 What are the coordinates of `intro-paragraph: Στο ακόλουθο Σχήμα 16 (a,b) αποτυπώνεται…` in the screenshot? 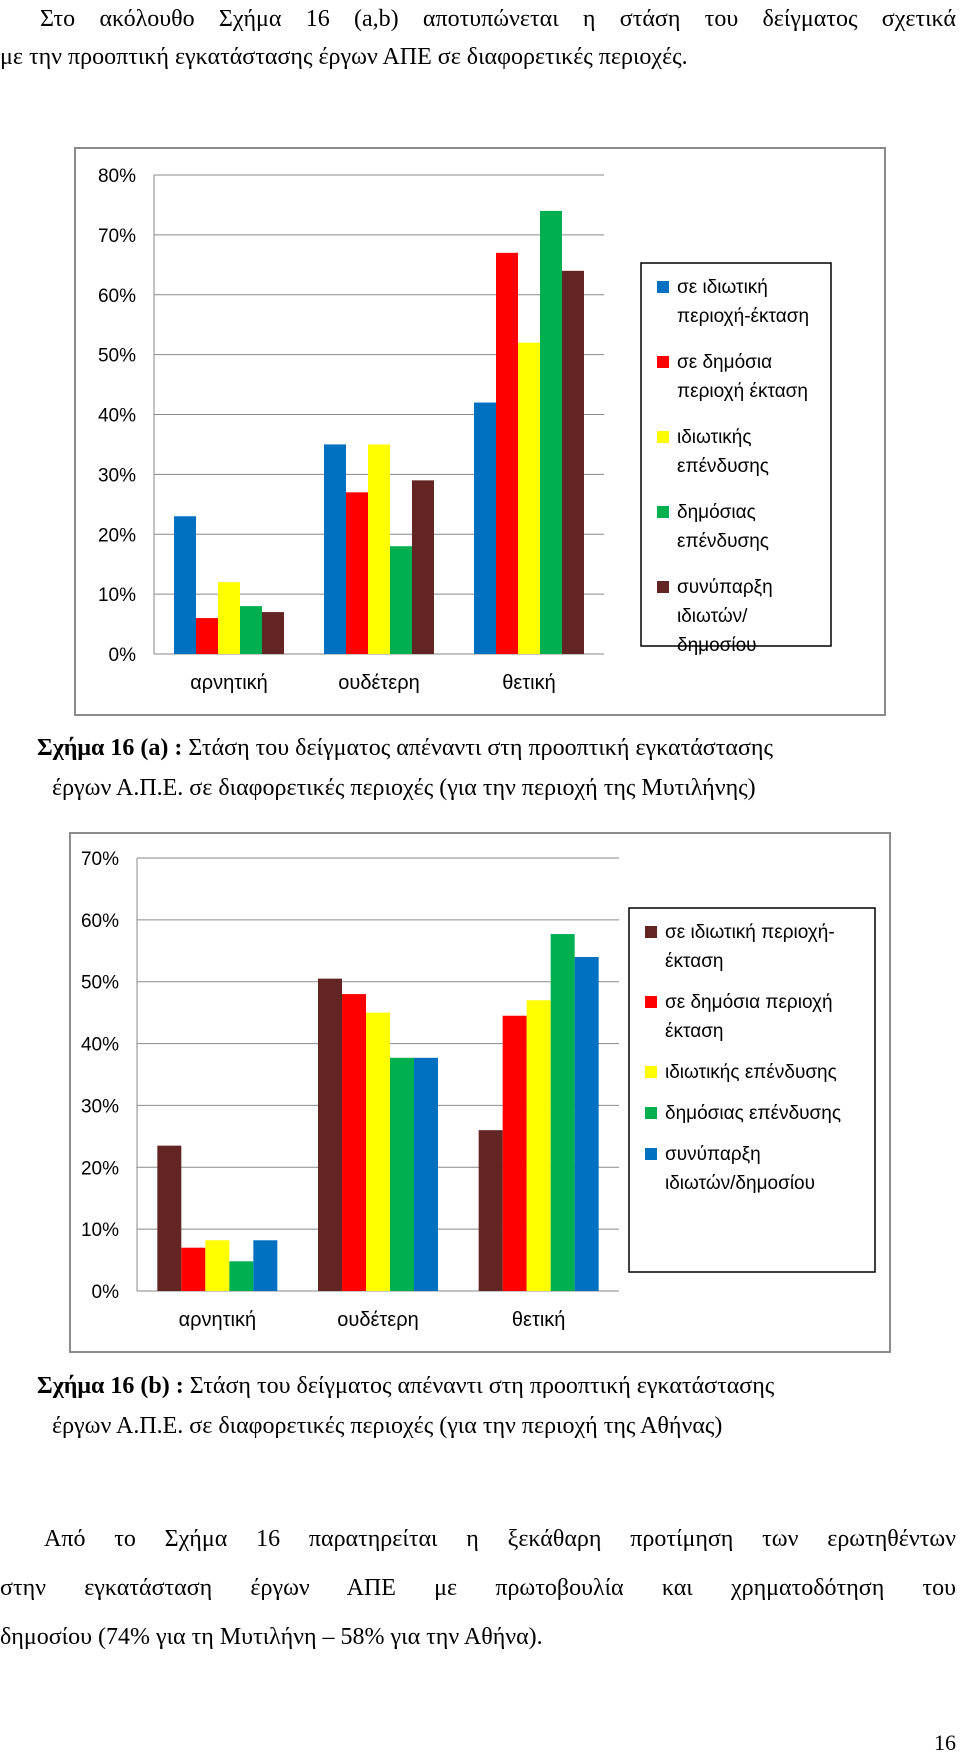 It's located at (478, 38).